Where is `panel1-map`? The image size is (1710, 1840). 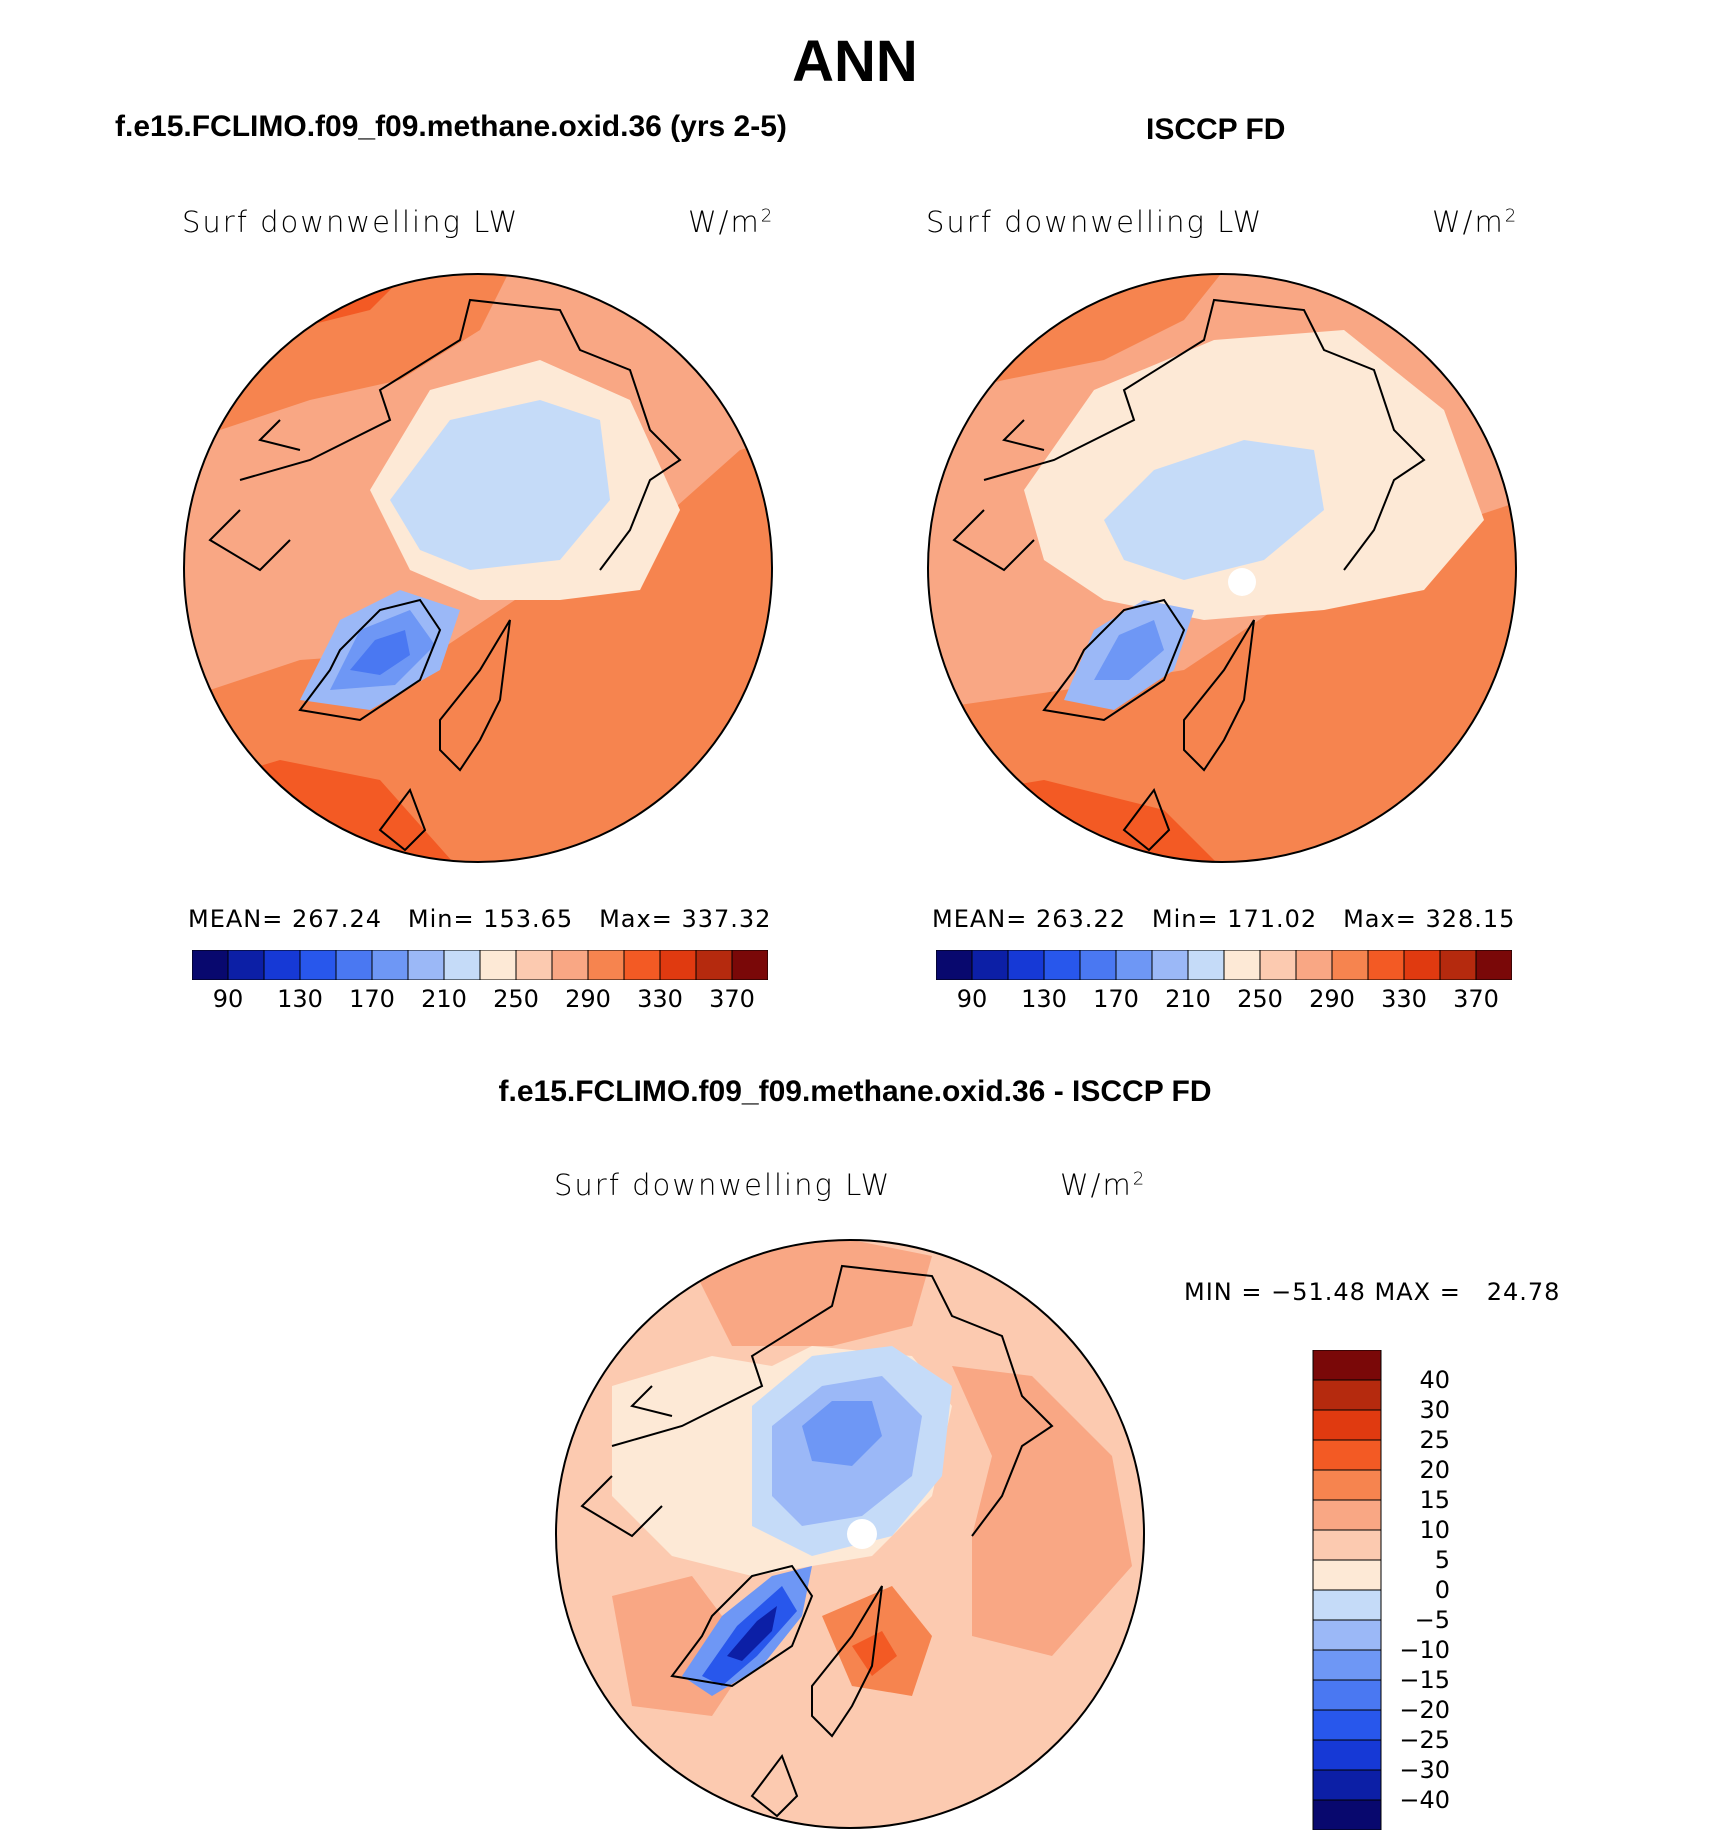
panel1-map is located at coordinates (478, 568).